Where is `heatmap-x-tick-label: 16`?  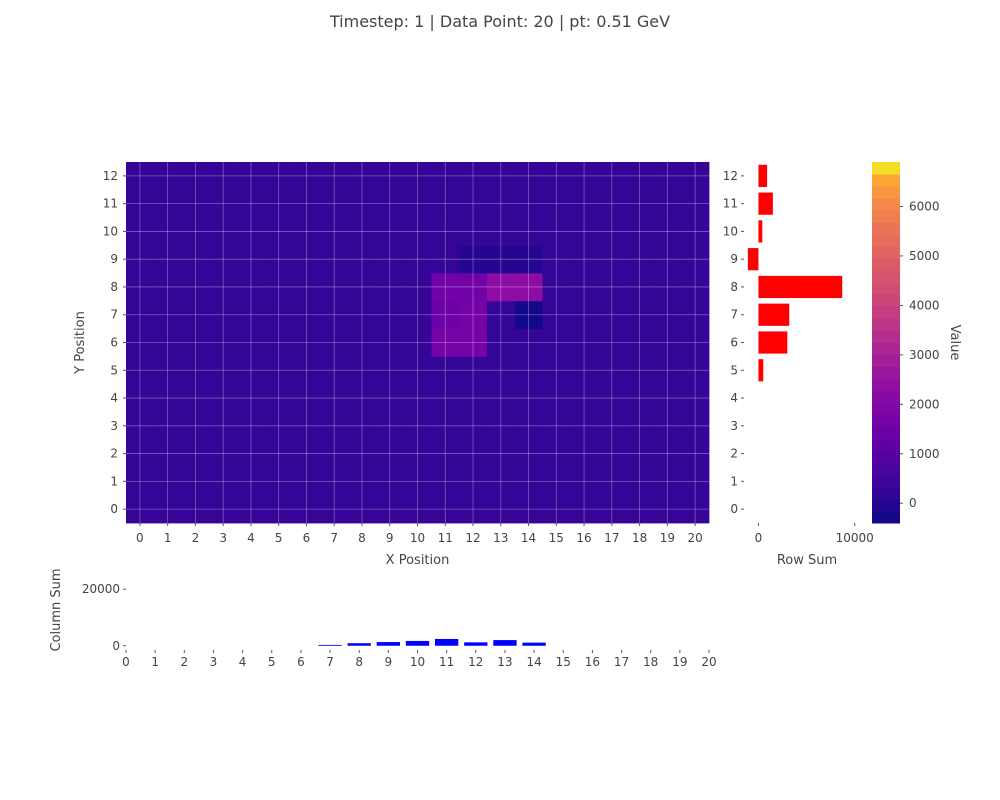 heatmap-x-tick-label: 16 is located at coordinates (583, 538).